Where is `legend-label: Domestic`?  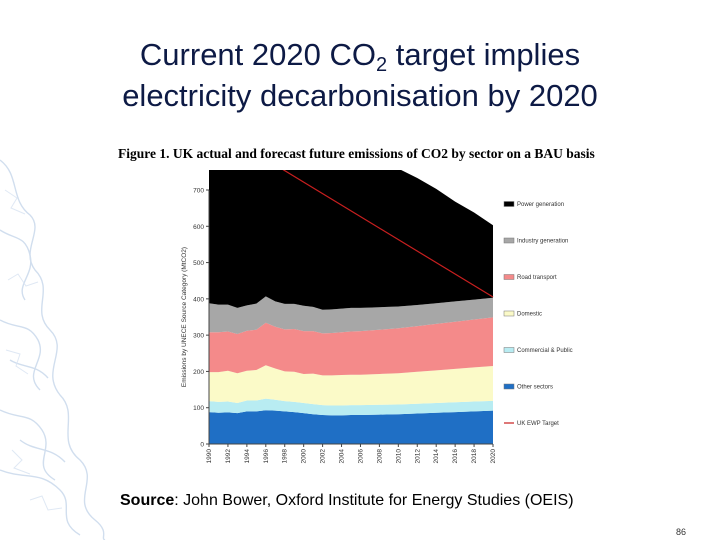
legend-label: Domestic is located at coordinates (529, 315).